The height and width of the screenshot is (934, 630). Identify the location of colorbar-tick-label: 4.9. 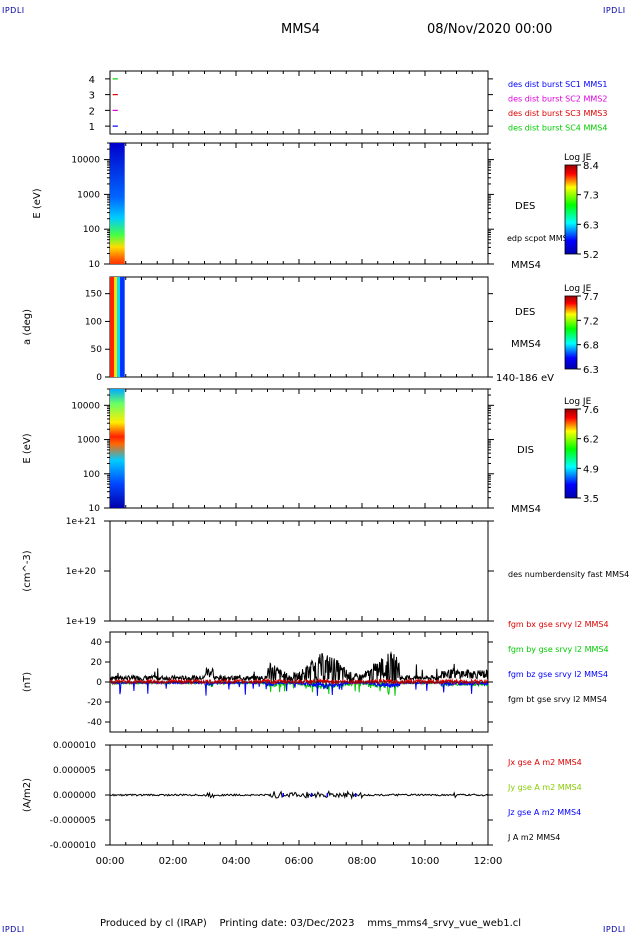
(591, 469).